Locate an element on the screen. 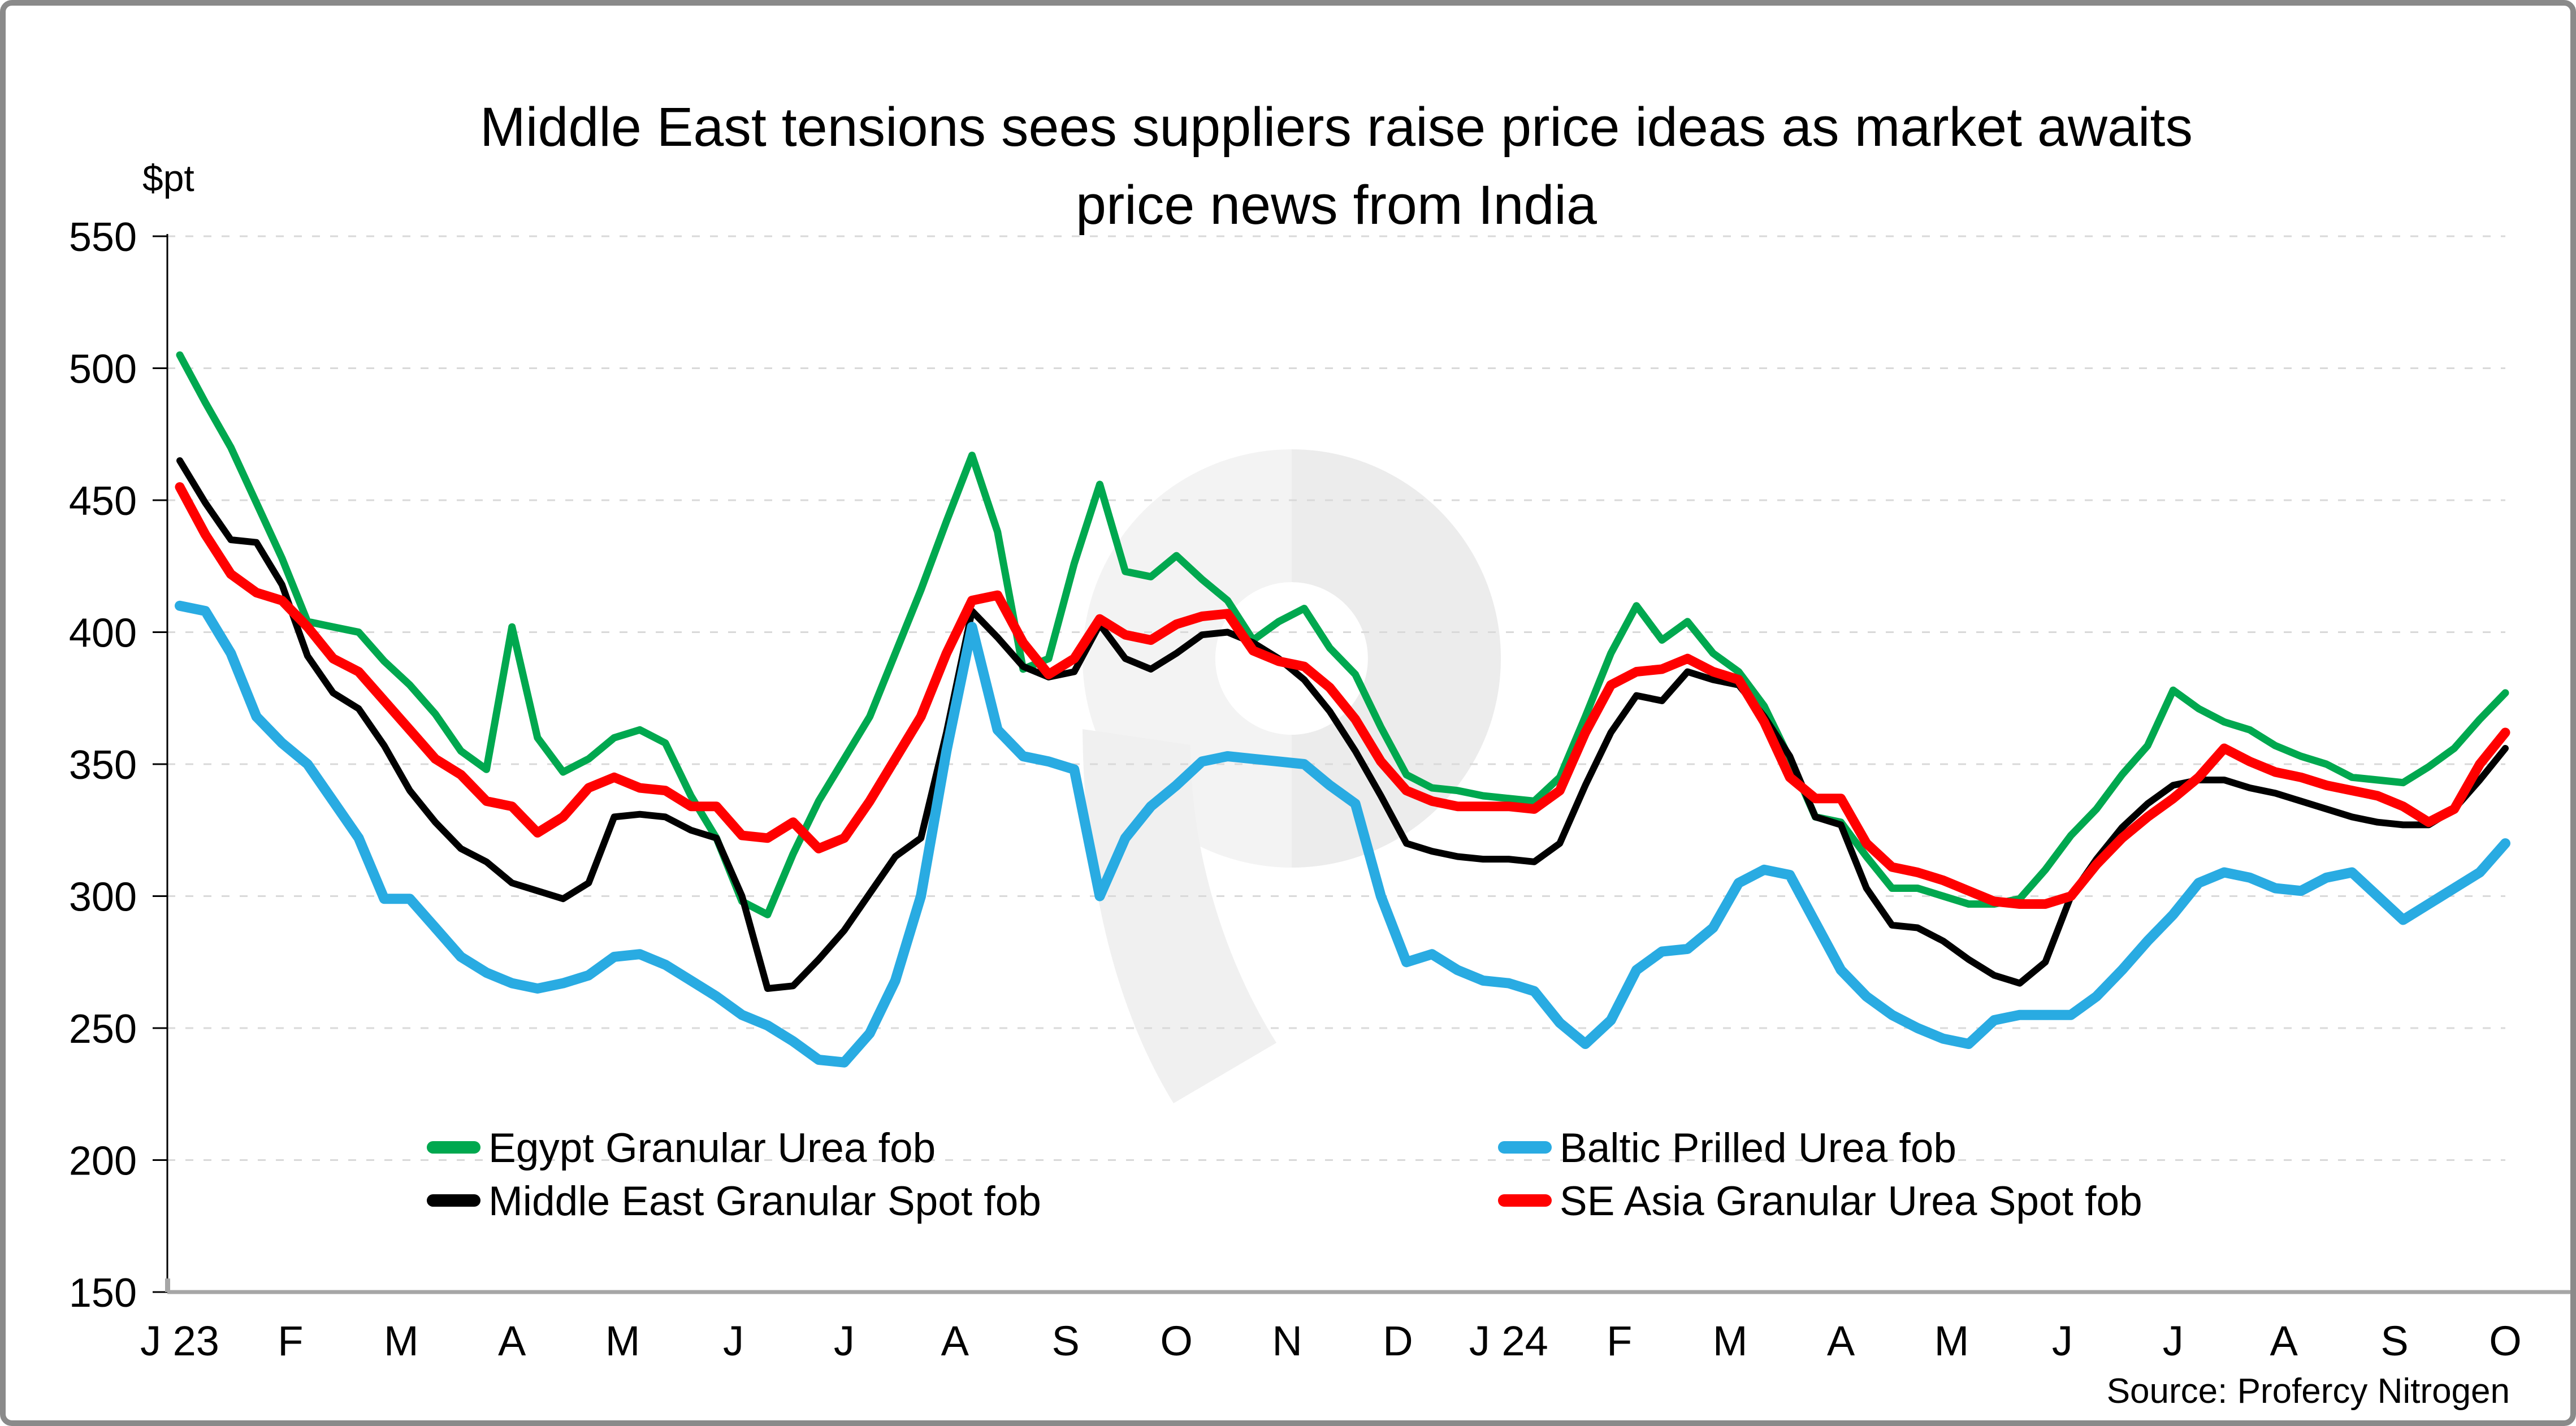  x-label-8: S is located at coordinates (1066, 1340).